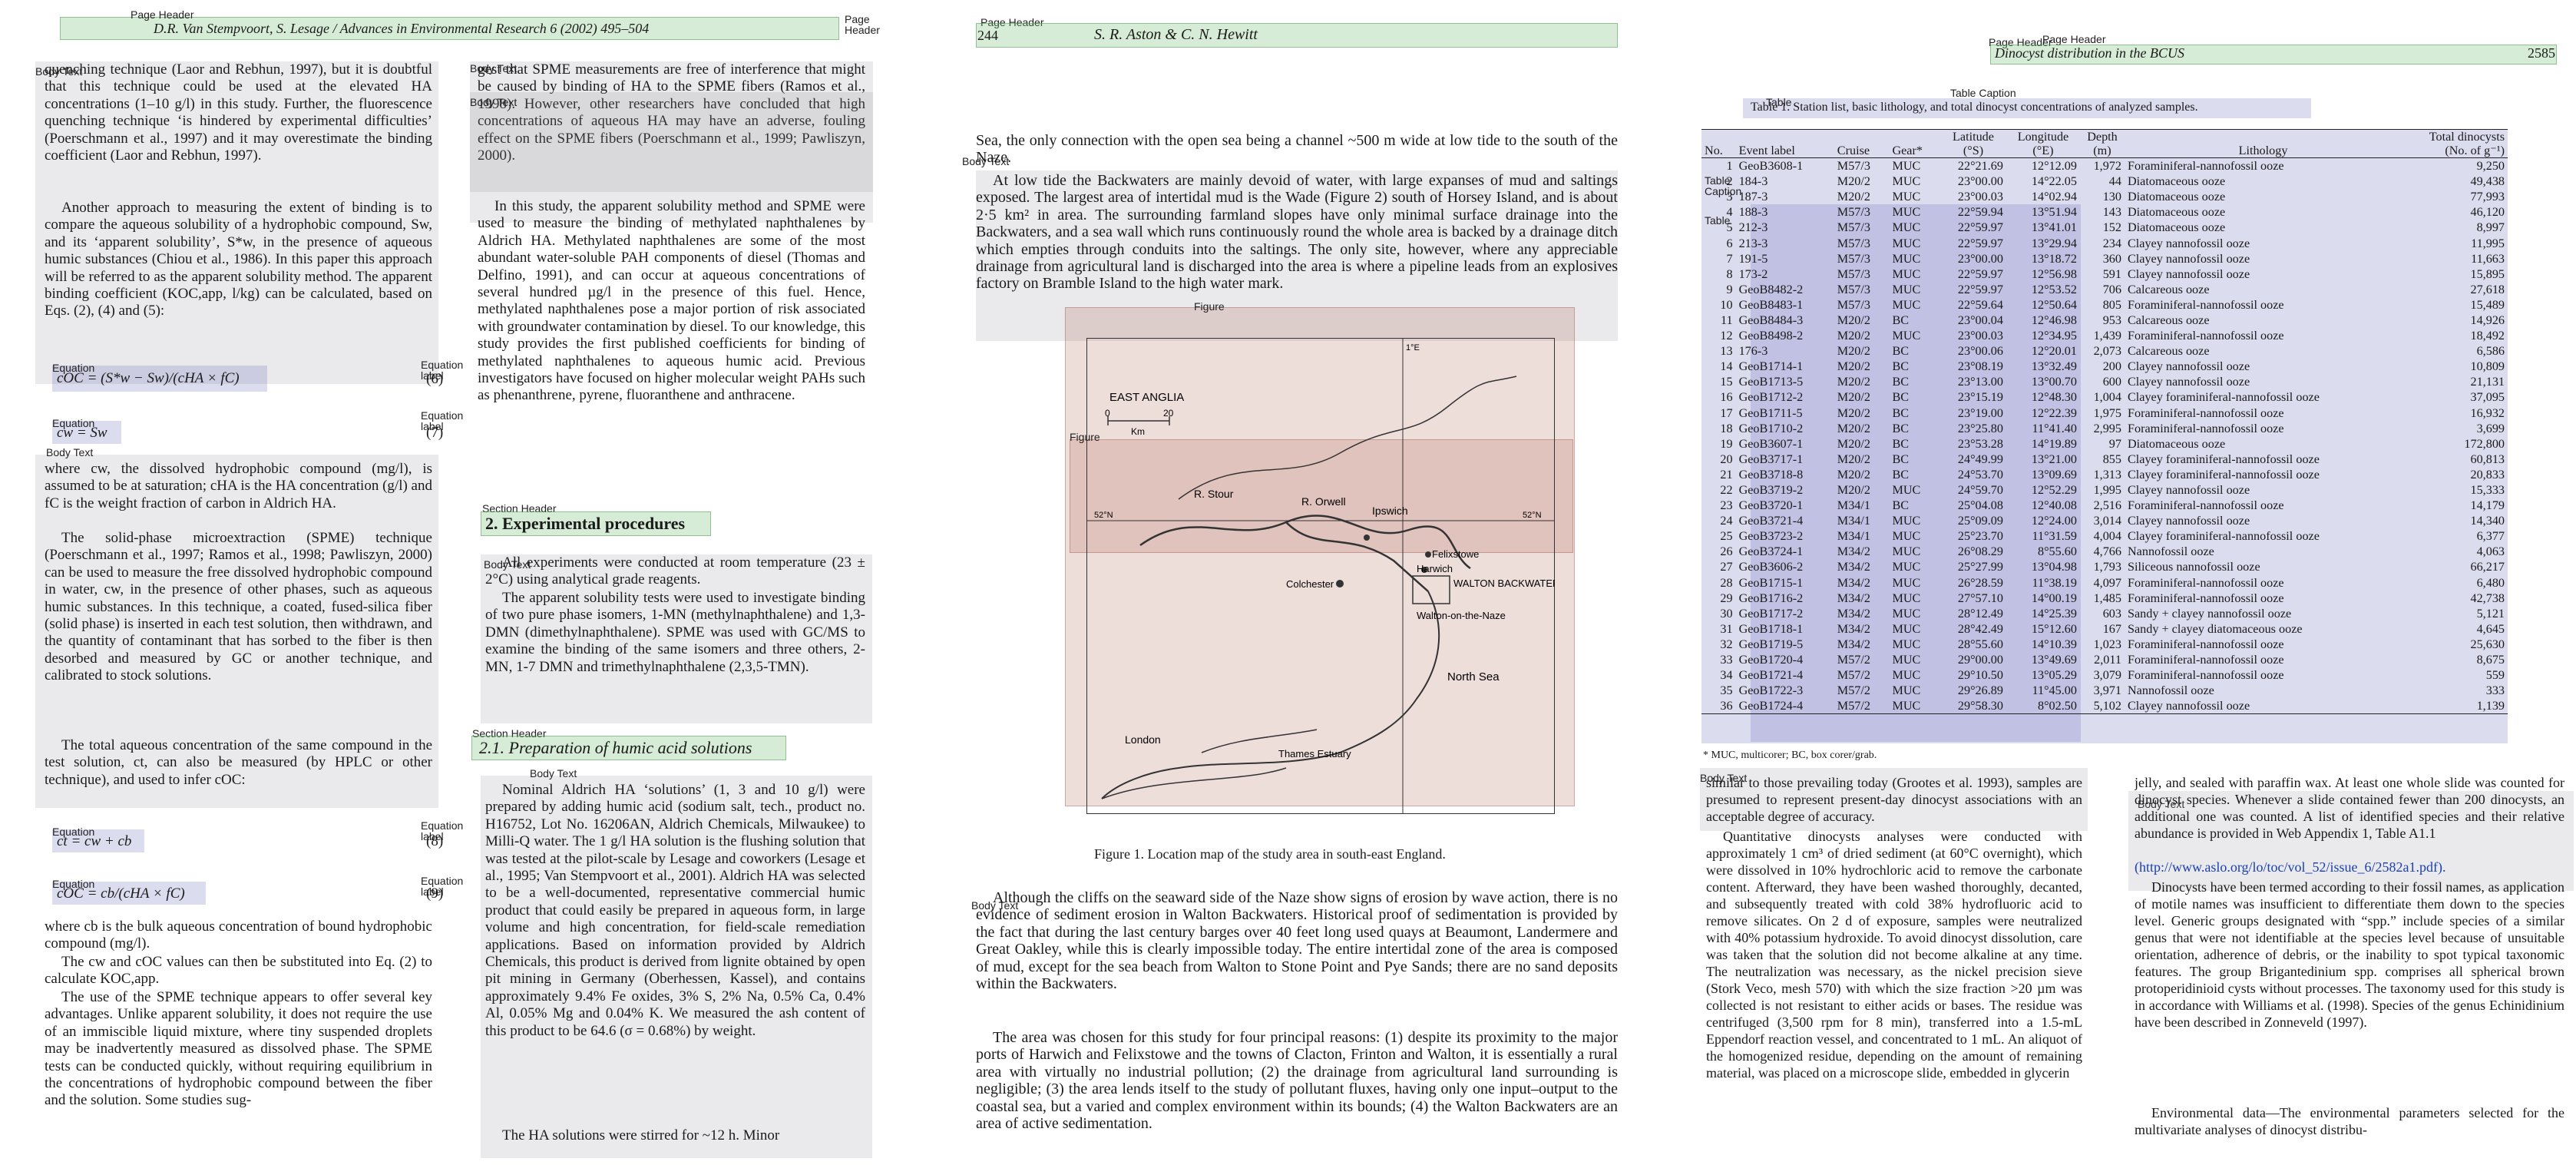 The width and height of the screenshot is (2576, 1165). What do you see at coordinates (1726, 536) in the screenshot?
I see `table-cell: 25` at bounding box center [1726, 536].